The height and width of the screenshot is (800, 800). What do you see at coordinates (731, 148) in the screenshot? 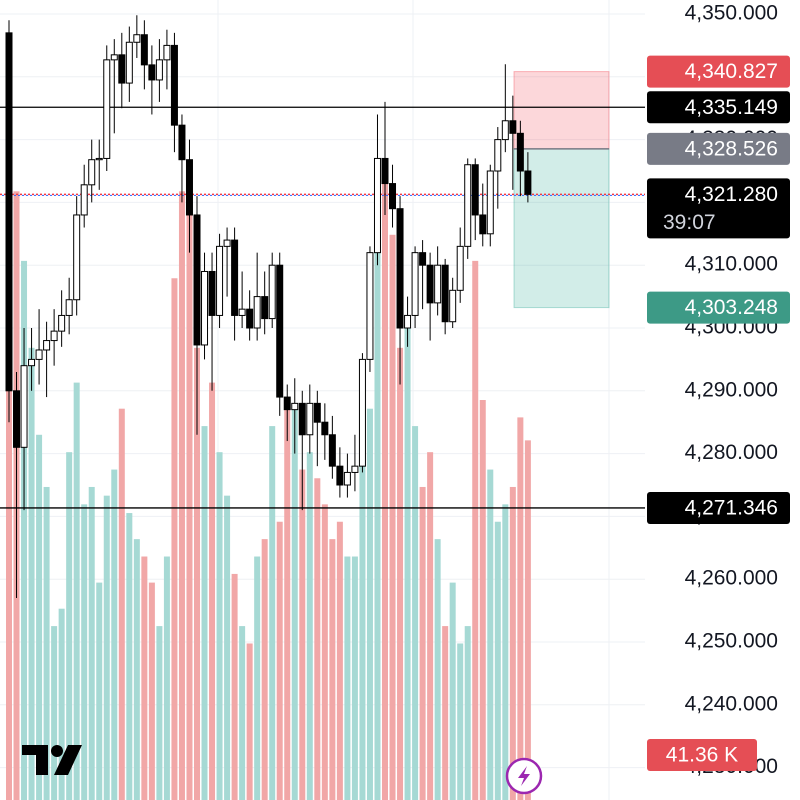
I see `price-badge-label: 4,328.526` at bounding box center [731, 148].